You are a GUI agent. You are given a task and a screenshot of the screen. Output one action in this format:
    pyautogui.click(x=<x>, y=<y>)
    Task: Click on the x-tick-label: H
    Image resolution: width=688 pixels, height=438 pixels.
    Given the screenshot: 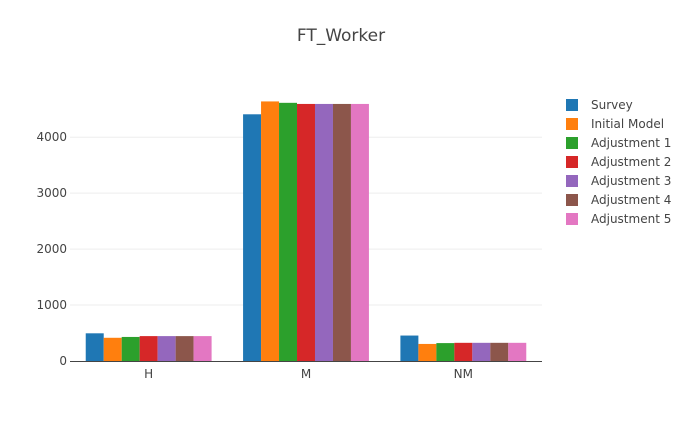 What is the action you would take?
    pyautogui.click(x=148, y=374)
    